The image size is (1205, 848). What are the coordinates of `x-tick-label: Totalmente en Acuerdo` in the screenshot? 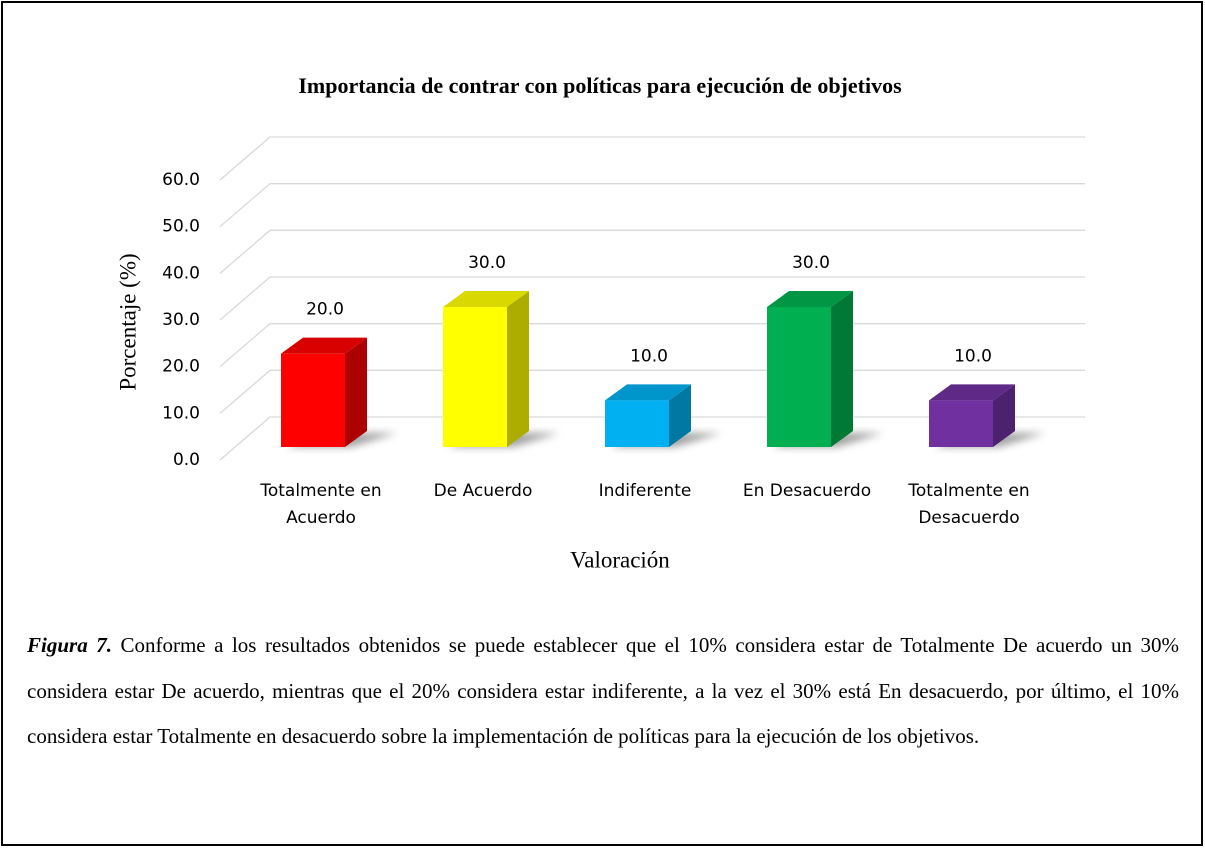 It's located at (321, 504).